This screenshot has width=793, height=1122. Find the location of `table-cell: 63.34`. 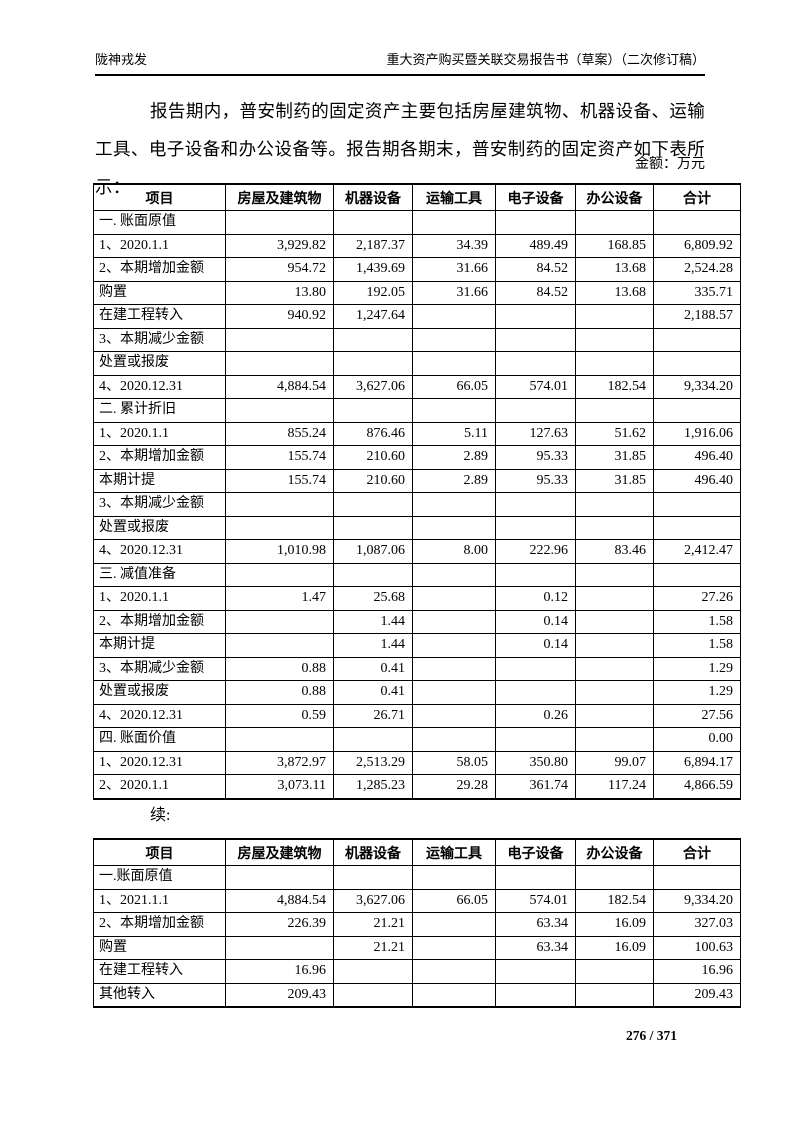

table-cell: 63.34 is located at coordinates (535, 947).